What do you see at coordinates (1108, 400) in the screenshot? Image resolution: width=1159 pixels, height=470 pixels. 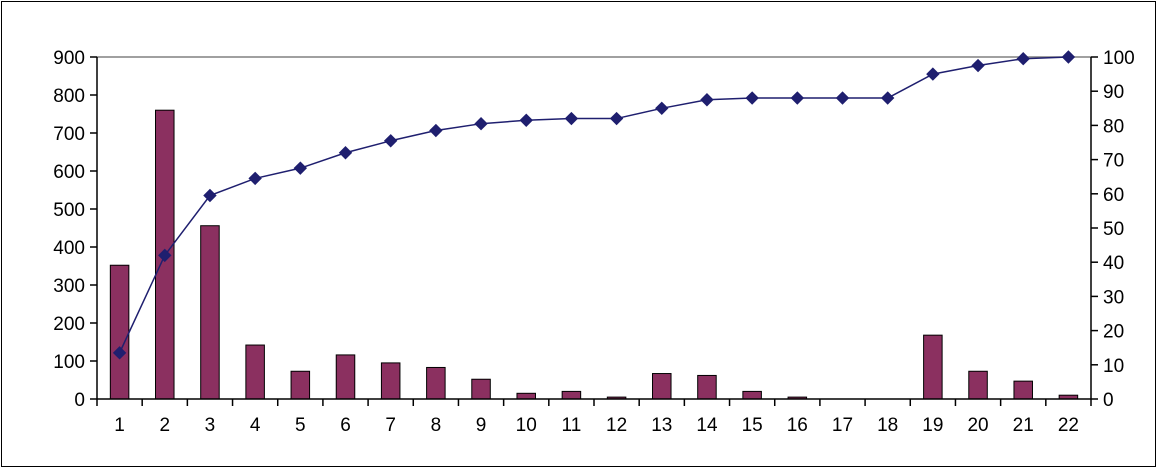 I see `y-right-tick-label: 0` at bounding box center [1108, 400].